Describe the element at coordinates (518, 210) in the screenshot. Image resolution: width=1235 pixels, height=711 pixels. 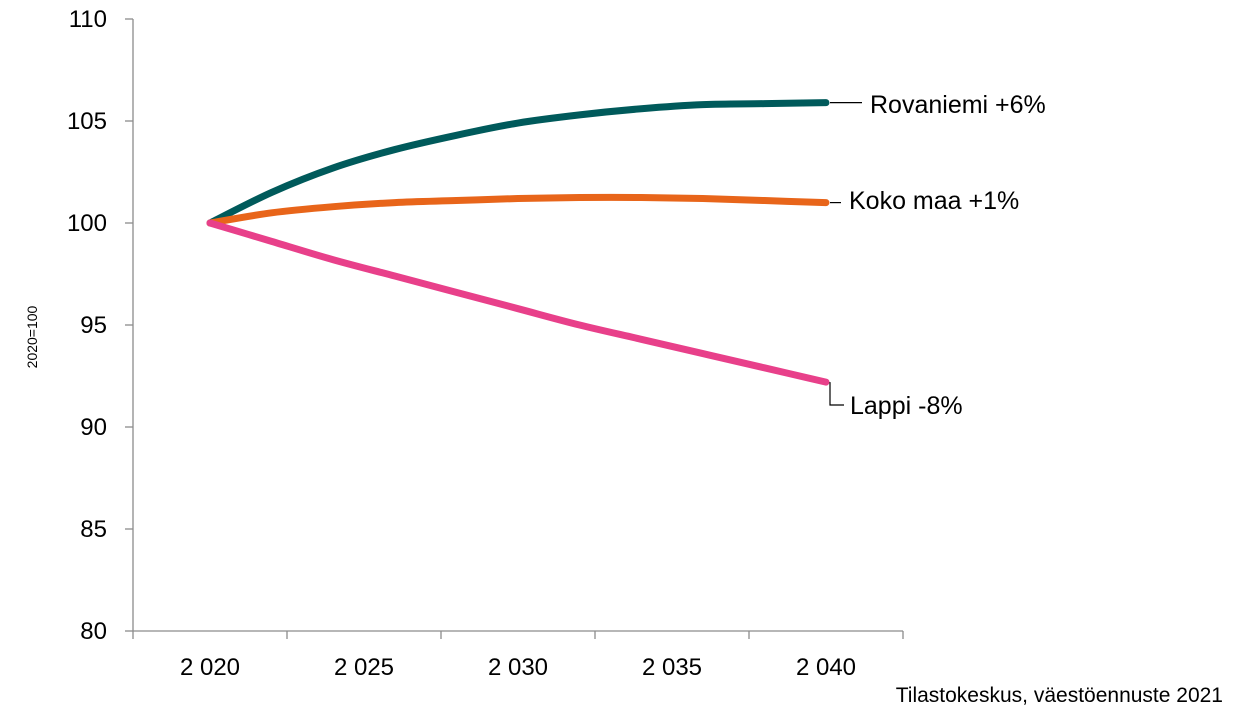
I see `series-line-koko-maa` at that location.